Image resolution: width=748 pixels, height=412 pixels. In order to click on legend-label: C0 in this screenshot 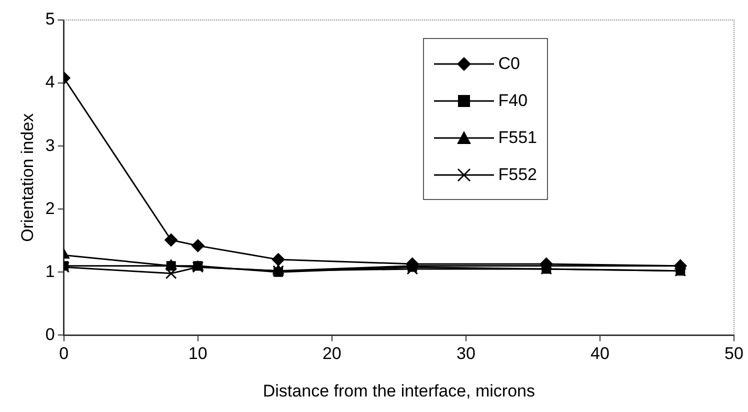, I will do `click(509, 64)`.